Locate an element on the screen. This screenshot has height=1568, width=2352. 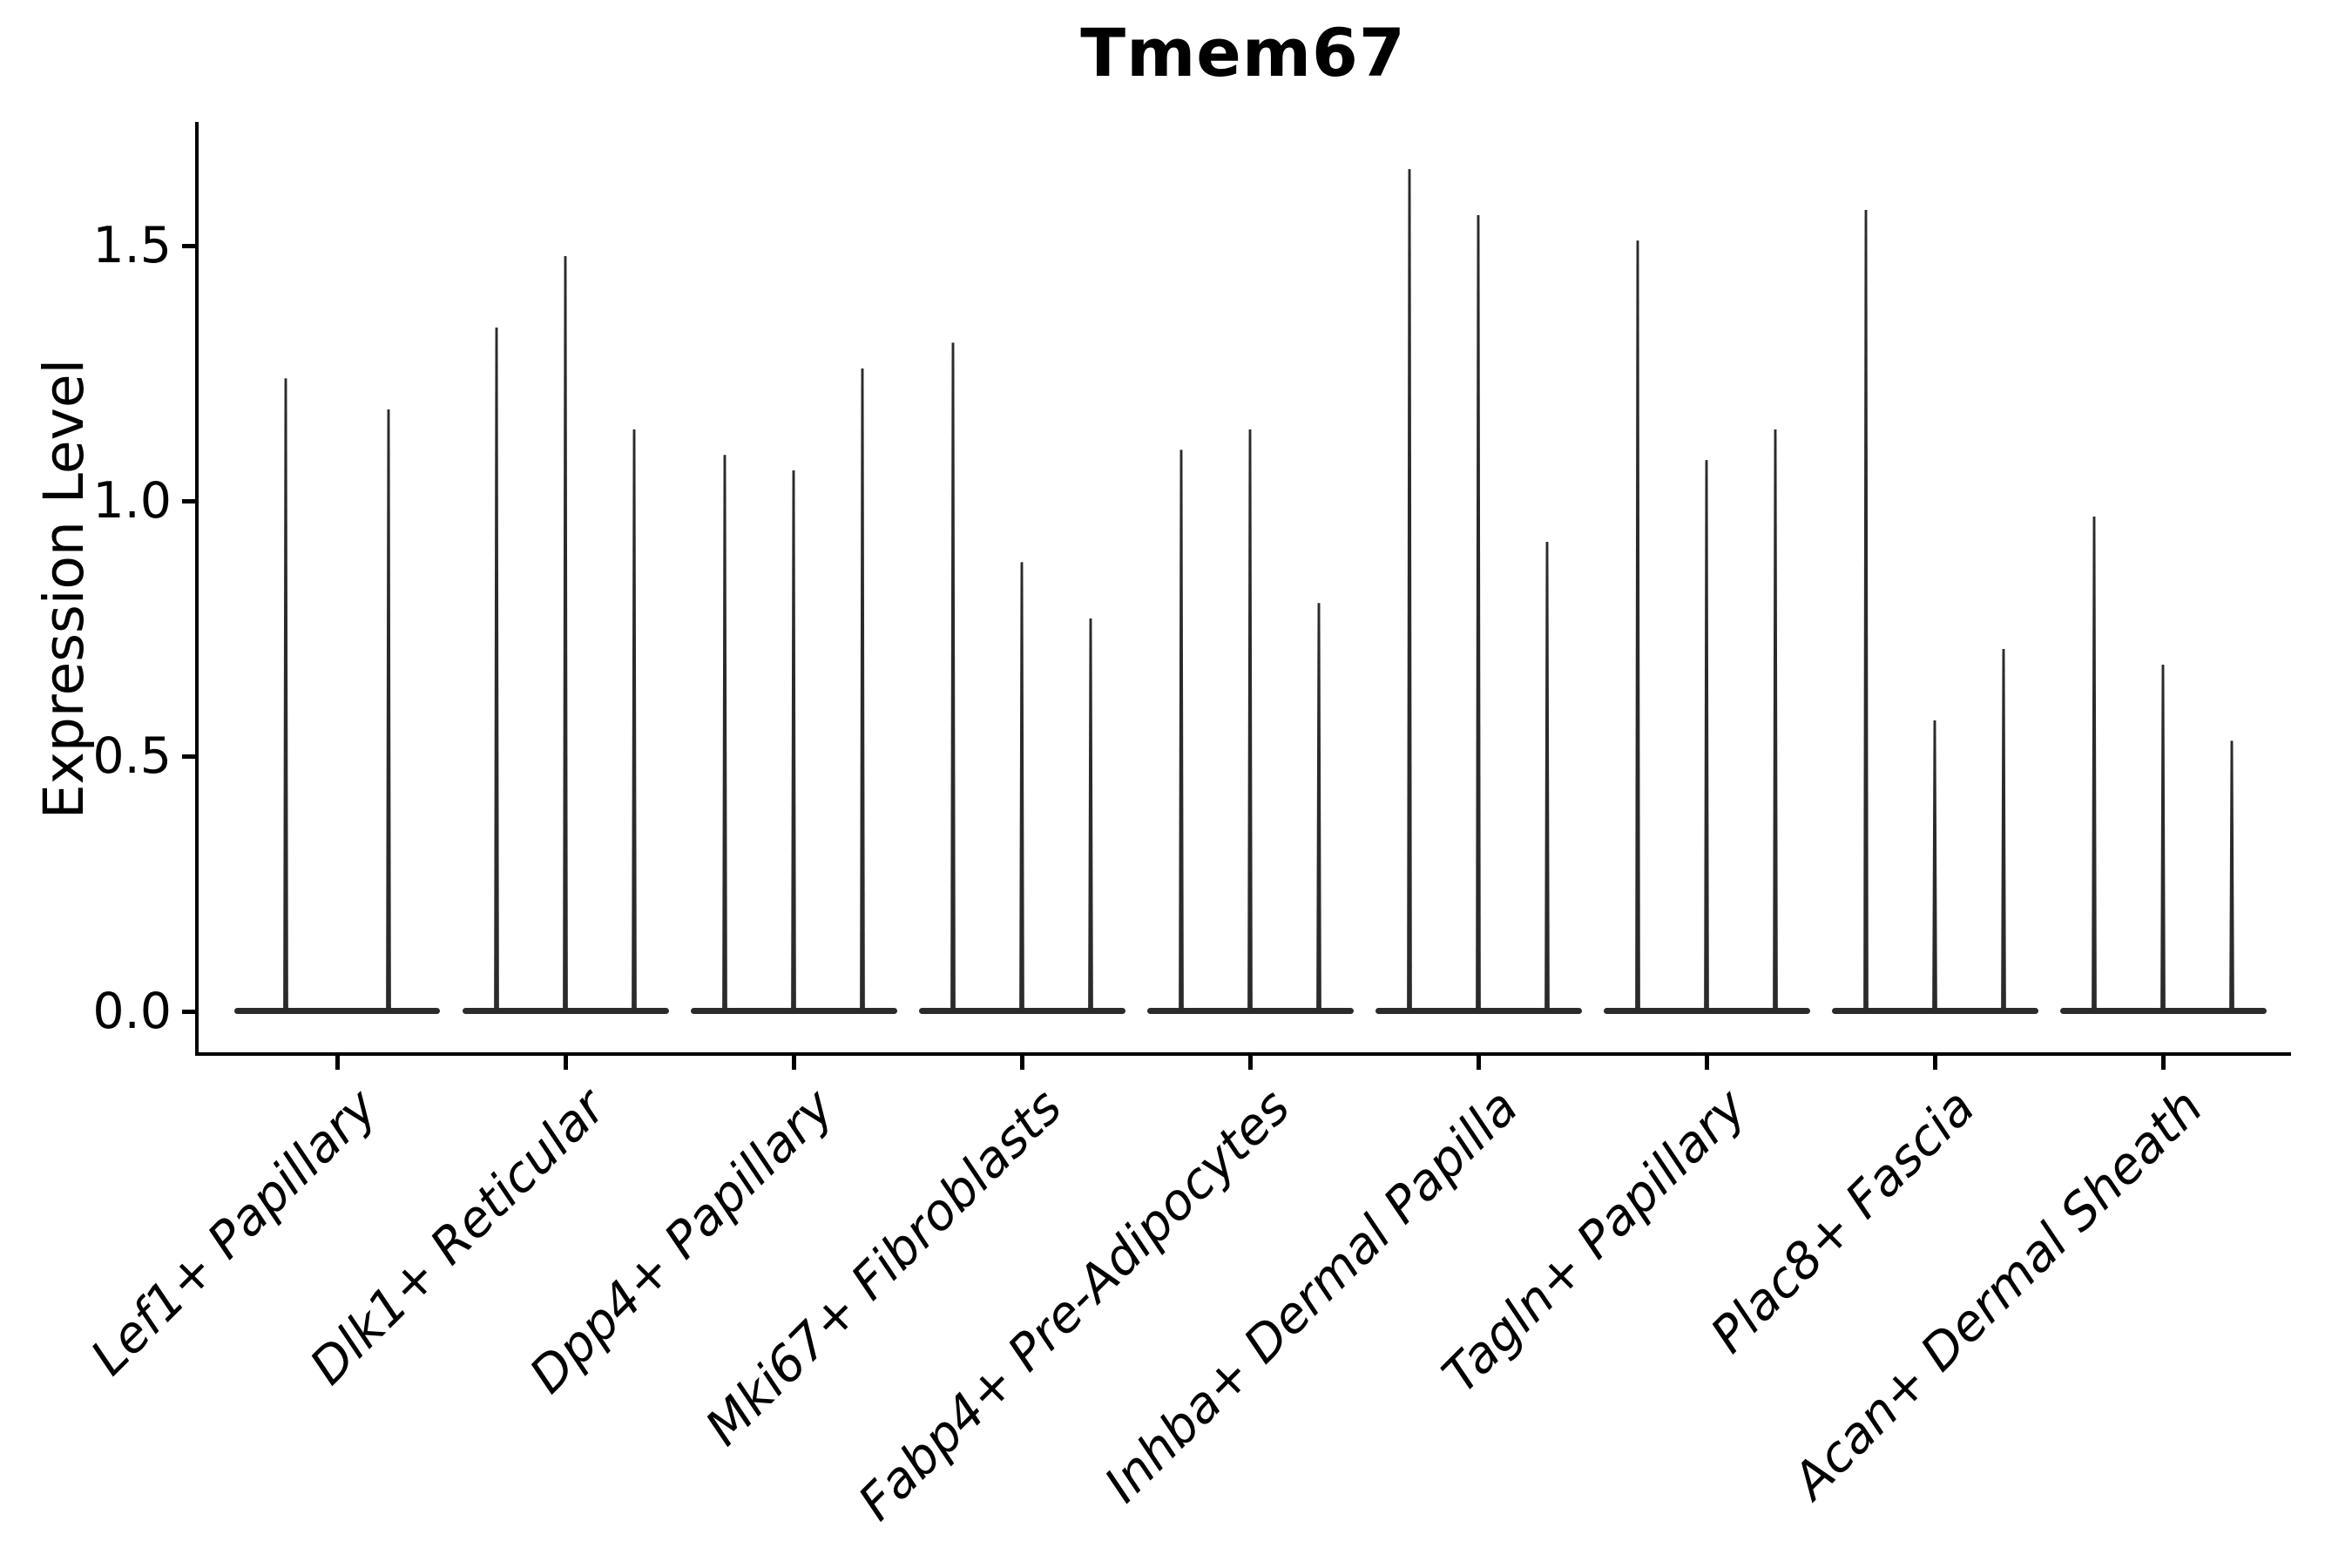
y-tick-label: 0.5 is located at coordinates (132, 756).